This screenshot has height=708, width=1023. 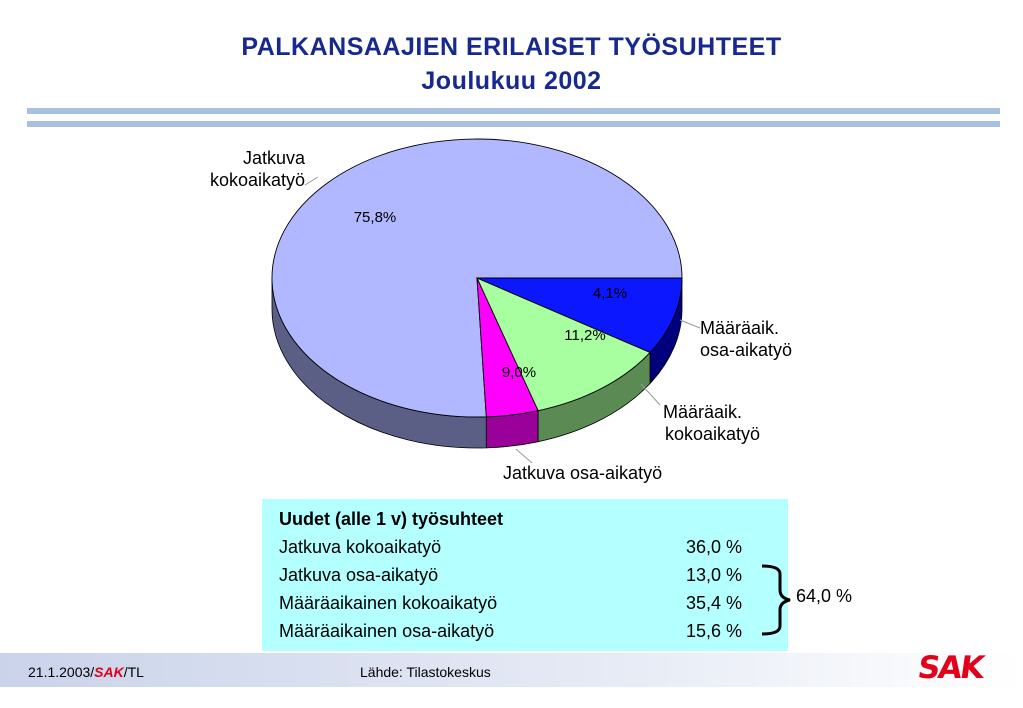 I want to click on title-line-2: Joulukuu 2002, so click(x=511, y=81).